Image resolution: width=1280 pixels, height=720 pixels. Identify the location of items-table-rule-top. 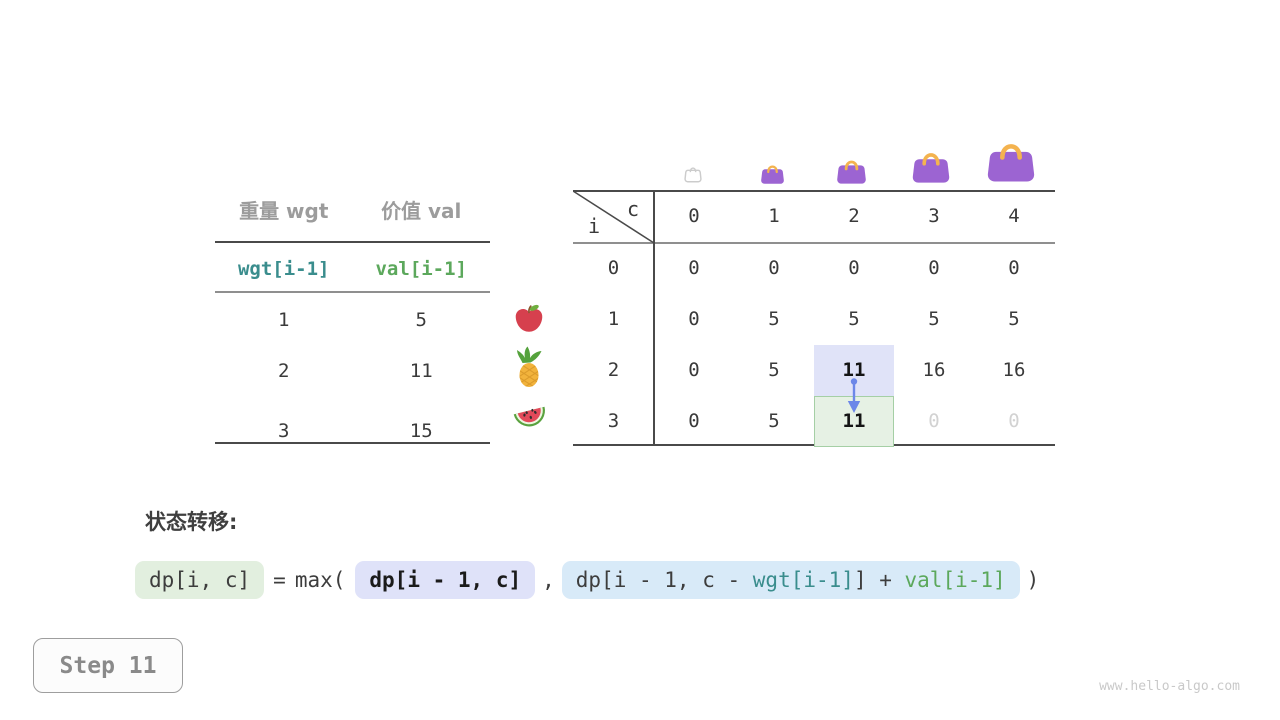
(352, 242).